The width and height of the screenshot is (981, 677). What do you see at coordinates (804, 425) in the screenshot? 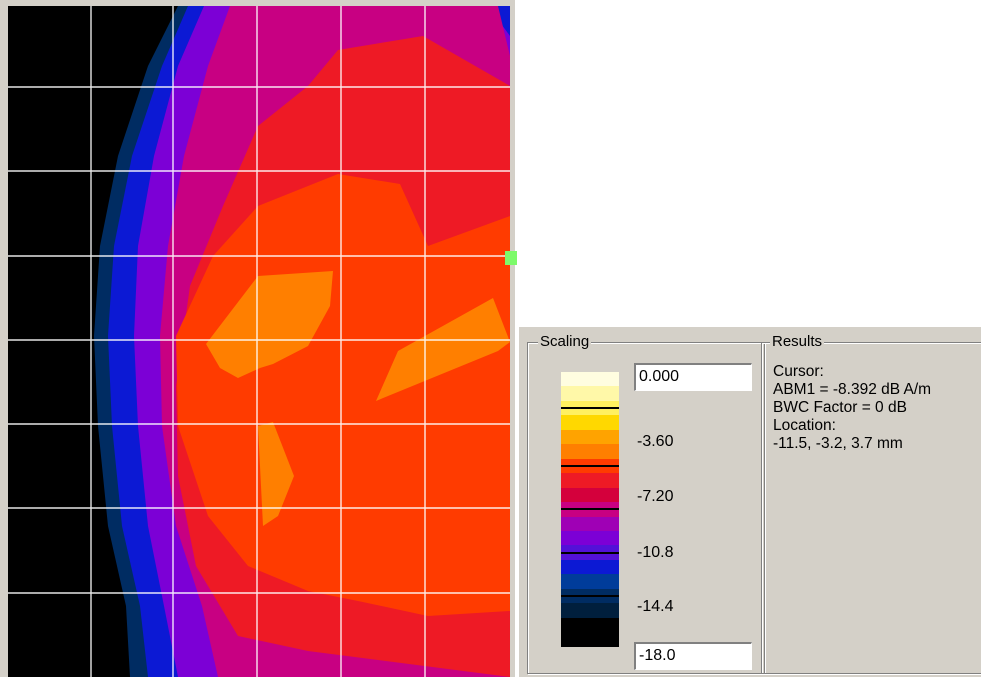
I see `results-line: Location:` at bounding box center [804, 425].